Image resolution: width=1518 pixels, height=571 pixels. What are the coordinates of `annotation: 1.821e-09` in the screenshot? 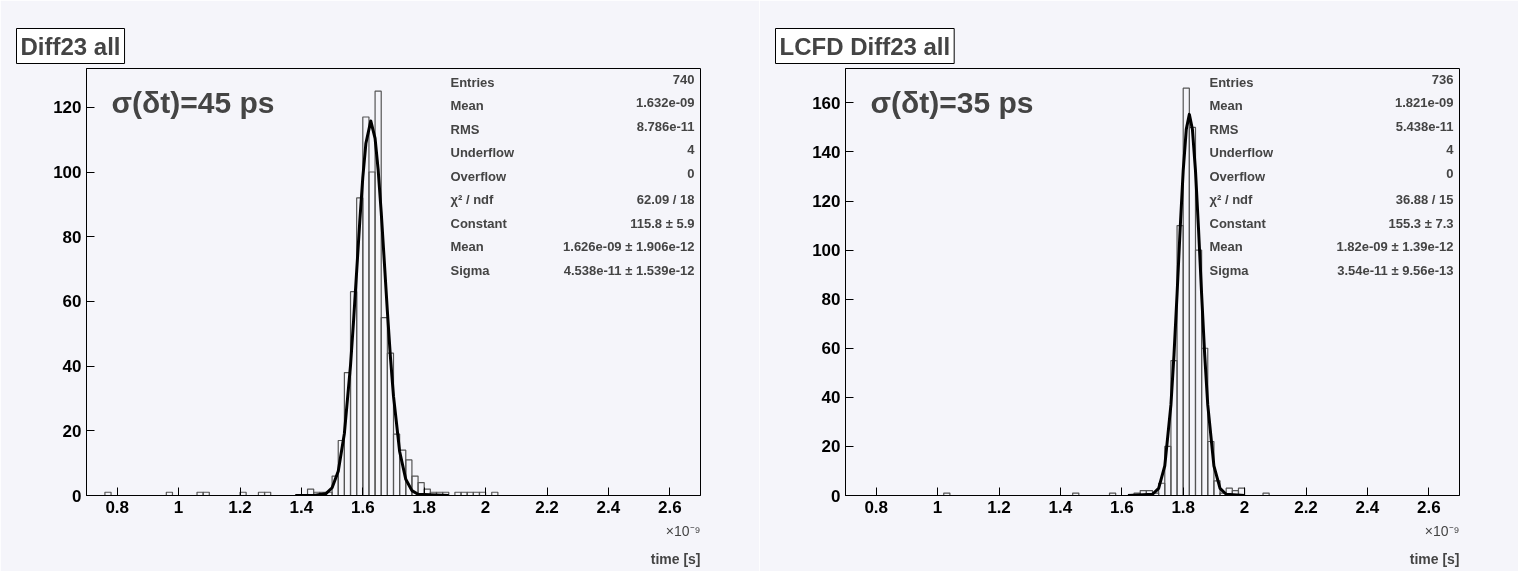 It's located at (1424, 103).